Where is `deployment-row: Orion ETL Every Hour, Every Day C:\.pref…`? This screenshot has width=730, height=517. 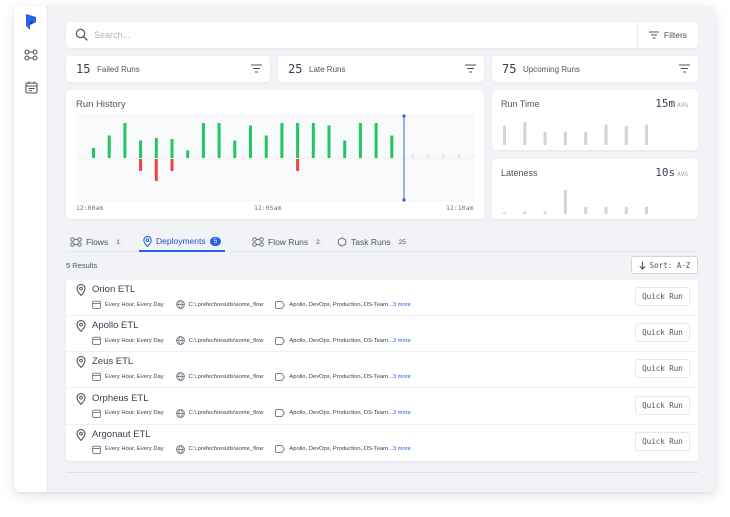 deployment-row: Orion ETL Every Hour, Every Day C:\.pref… is located at coordinates (382, 298).